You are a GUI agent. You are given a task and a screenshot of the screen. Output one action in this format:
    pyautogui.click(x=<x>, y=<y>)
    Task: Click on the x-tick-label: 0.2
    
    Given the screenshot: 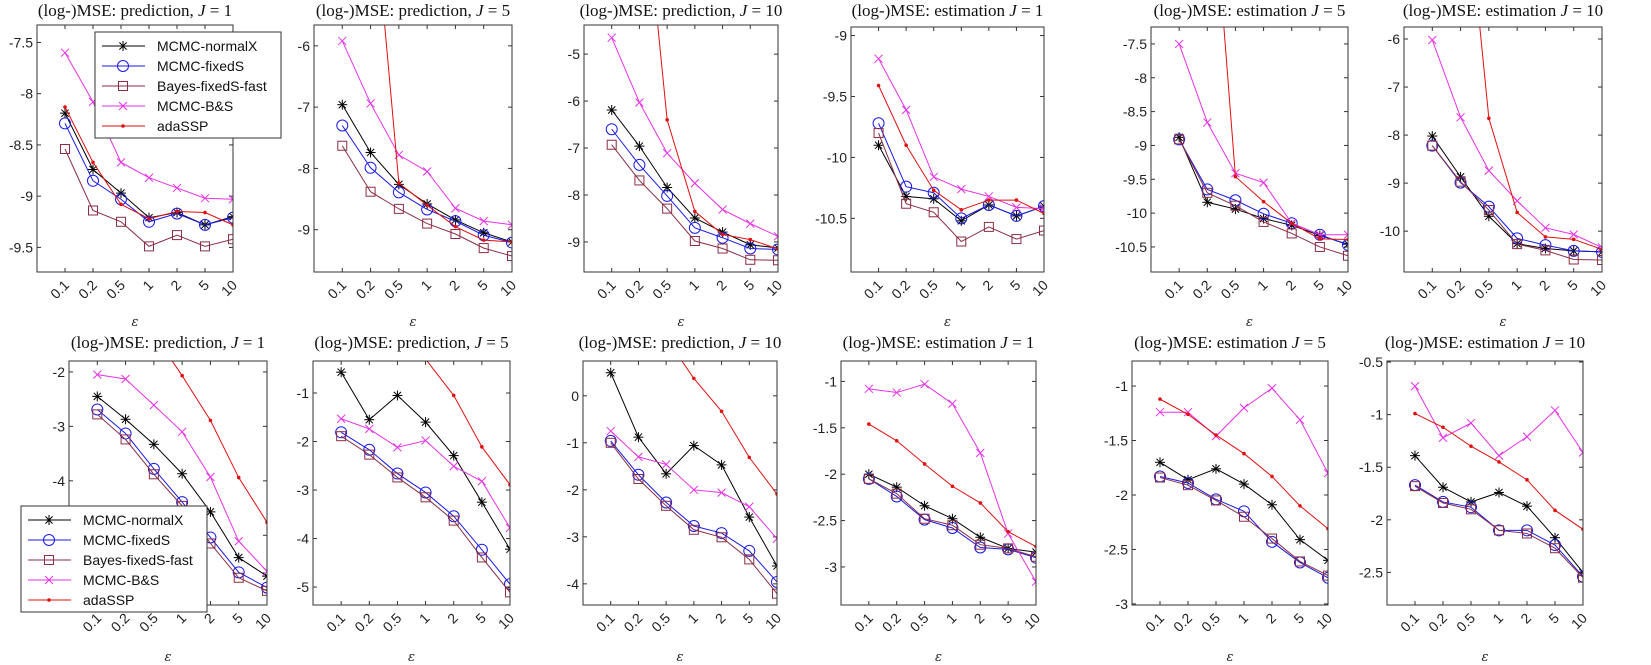 What is the action you would take?
    pyautogui.click(x=87, y=289)
    